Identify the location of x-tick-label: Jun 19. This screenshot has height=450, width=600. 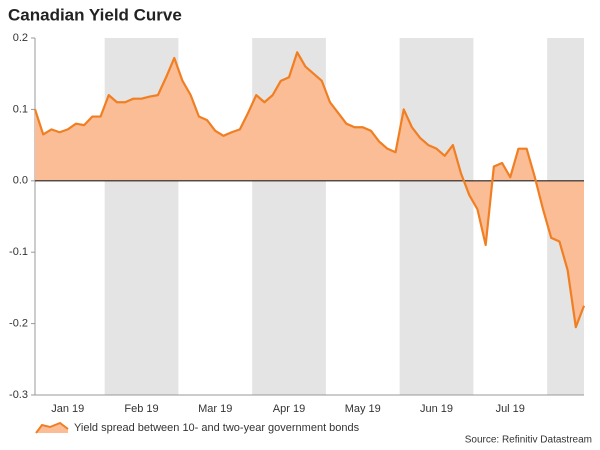
(436, 409).